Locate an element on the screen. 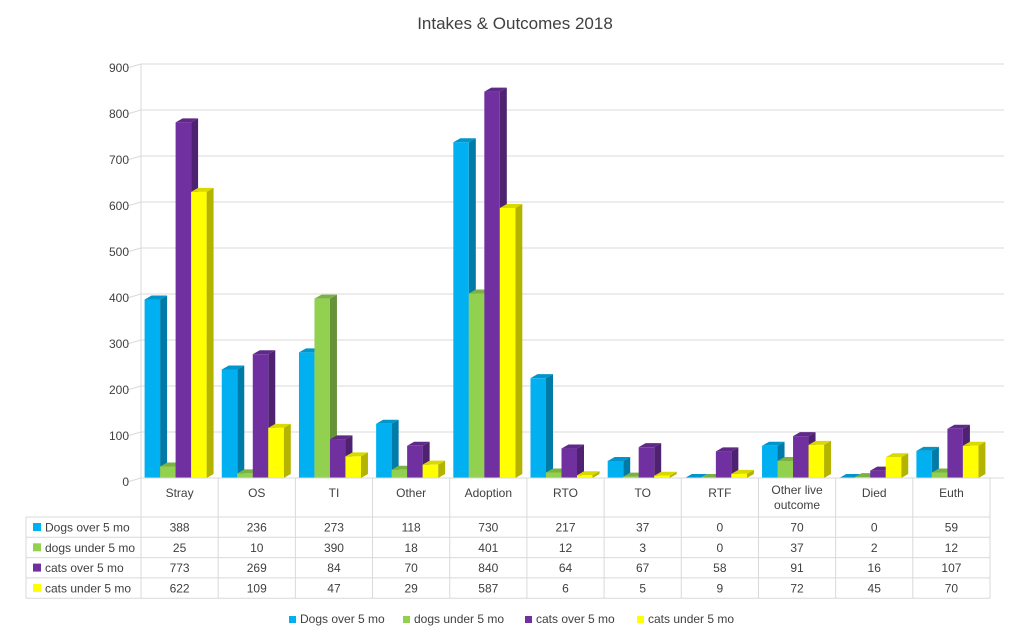 This screenshot has height=641, width=1030. table-cell-value: 37 is located at coordinates (643, 528).